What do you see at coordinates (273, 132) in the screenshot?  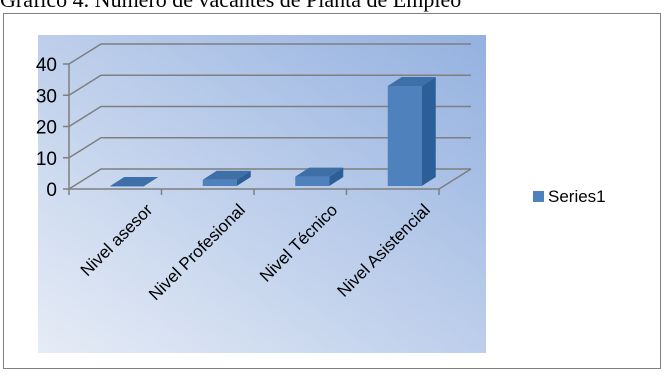 I see `bar-layer` at bounding box center [273, 132].